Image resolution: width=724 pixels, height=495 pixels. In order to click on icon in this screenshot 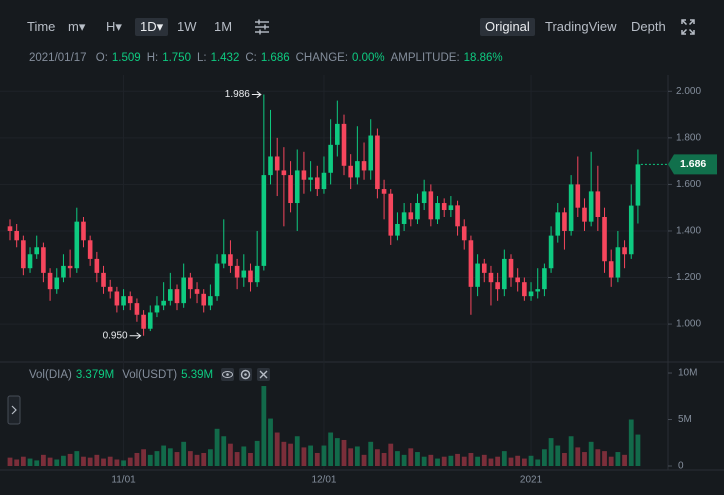, I will do `click(245, 374)`.